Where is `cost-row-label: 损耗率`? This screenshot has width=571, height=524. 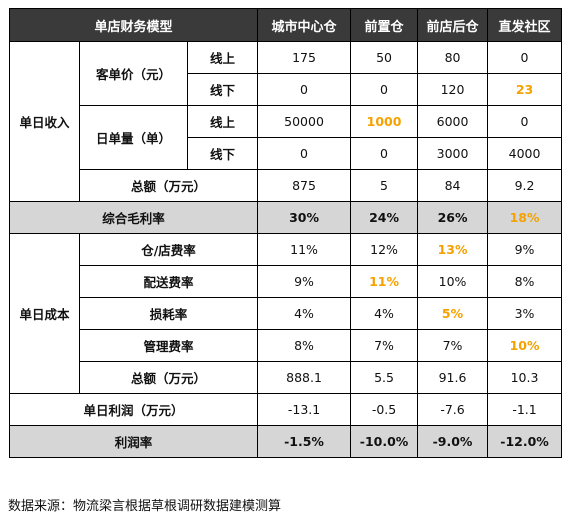
cost-row-label: 损耗率 is located at coordinates (168, 313).